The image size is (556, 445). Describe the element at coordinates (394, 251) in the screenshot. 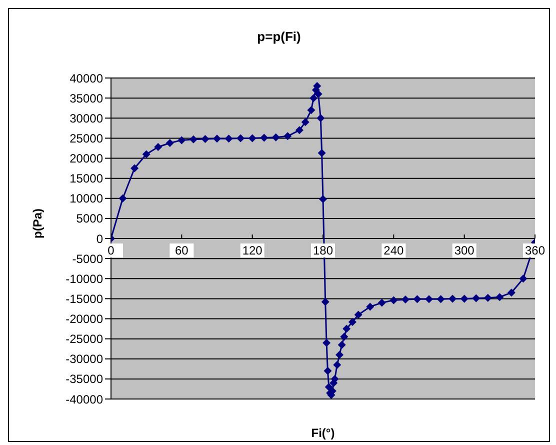

I see `x-tick-label: 240` at that location.